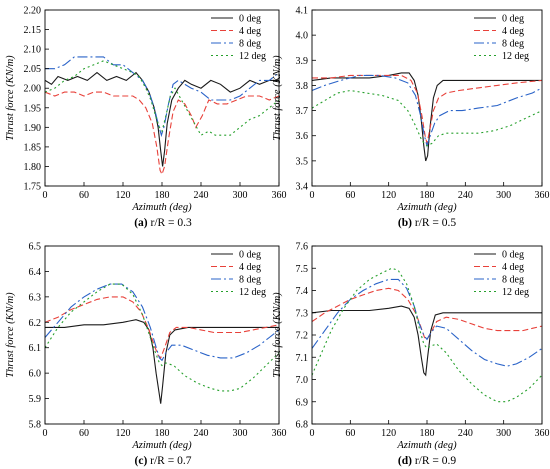  I want to click on y-tick-label: 2.10, so click(33, 50).